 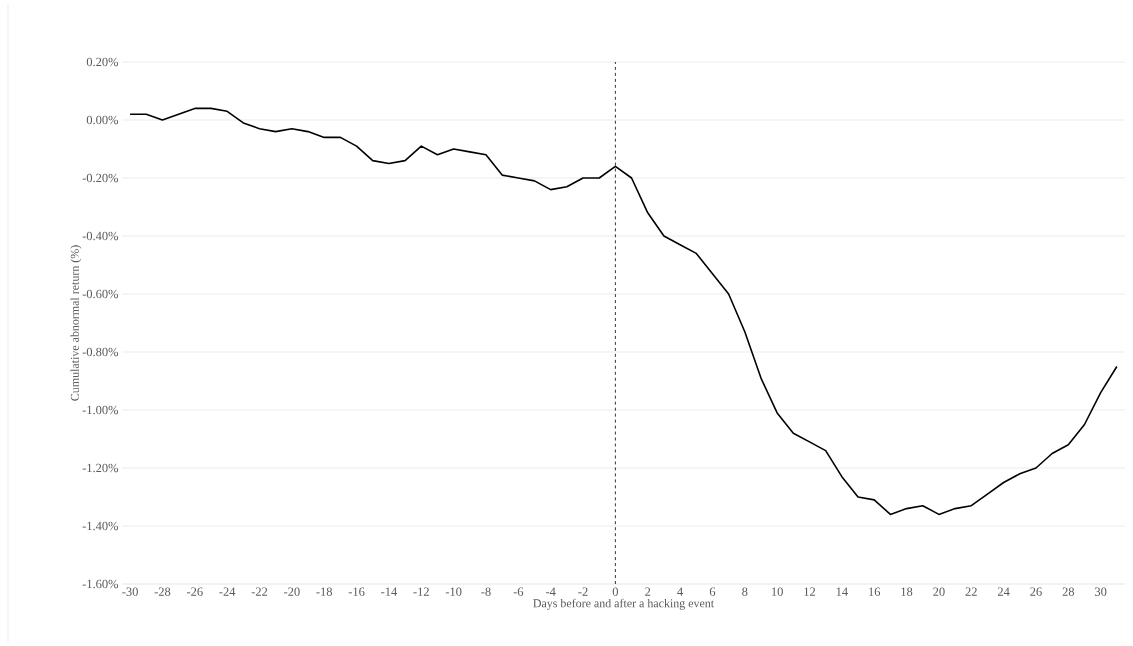 What do you see at coordinates (583, 591) in the screenshot?
I see `x-tick-label: -2` at bounding box center [583, 591].